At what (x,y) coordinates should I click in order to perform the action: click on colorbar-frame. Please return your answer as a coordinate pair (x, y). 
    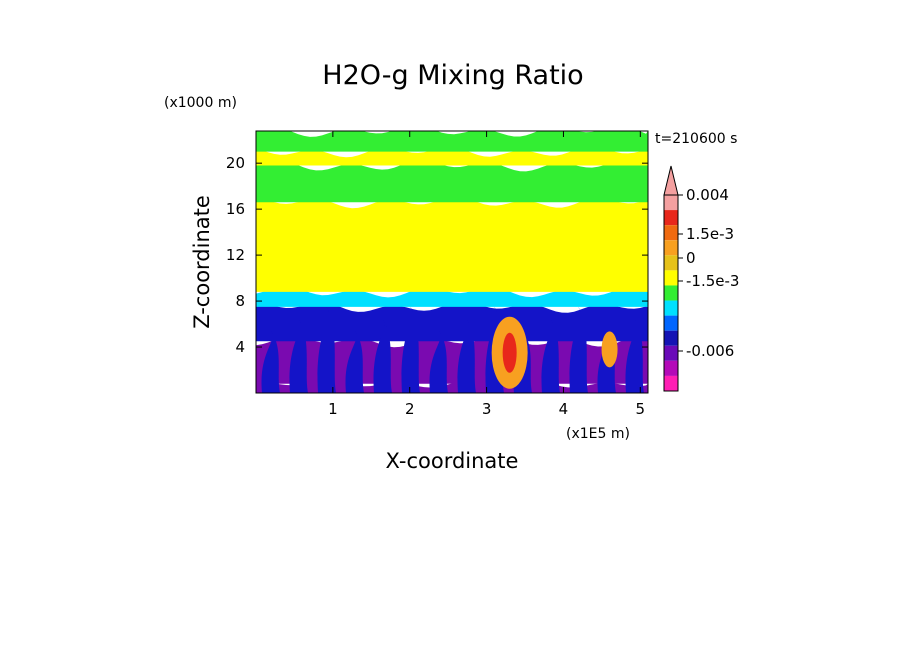
    Looking at the image, I should click on (671, 293).